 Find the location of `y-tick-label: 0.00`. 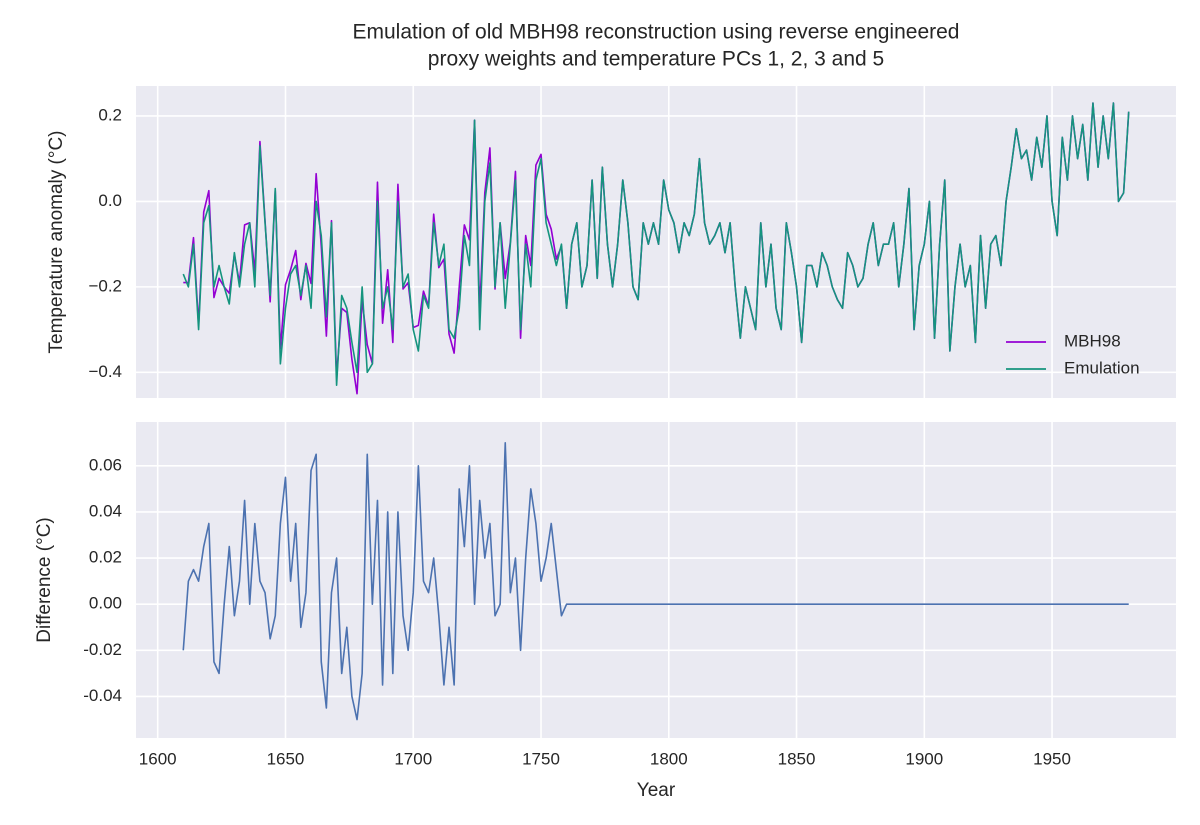

y-tick-label: 0.00 is located at coordinates (105, 603).